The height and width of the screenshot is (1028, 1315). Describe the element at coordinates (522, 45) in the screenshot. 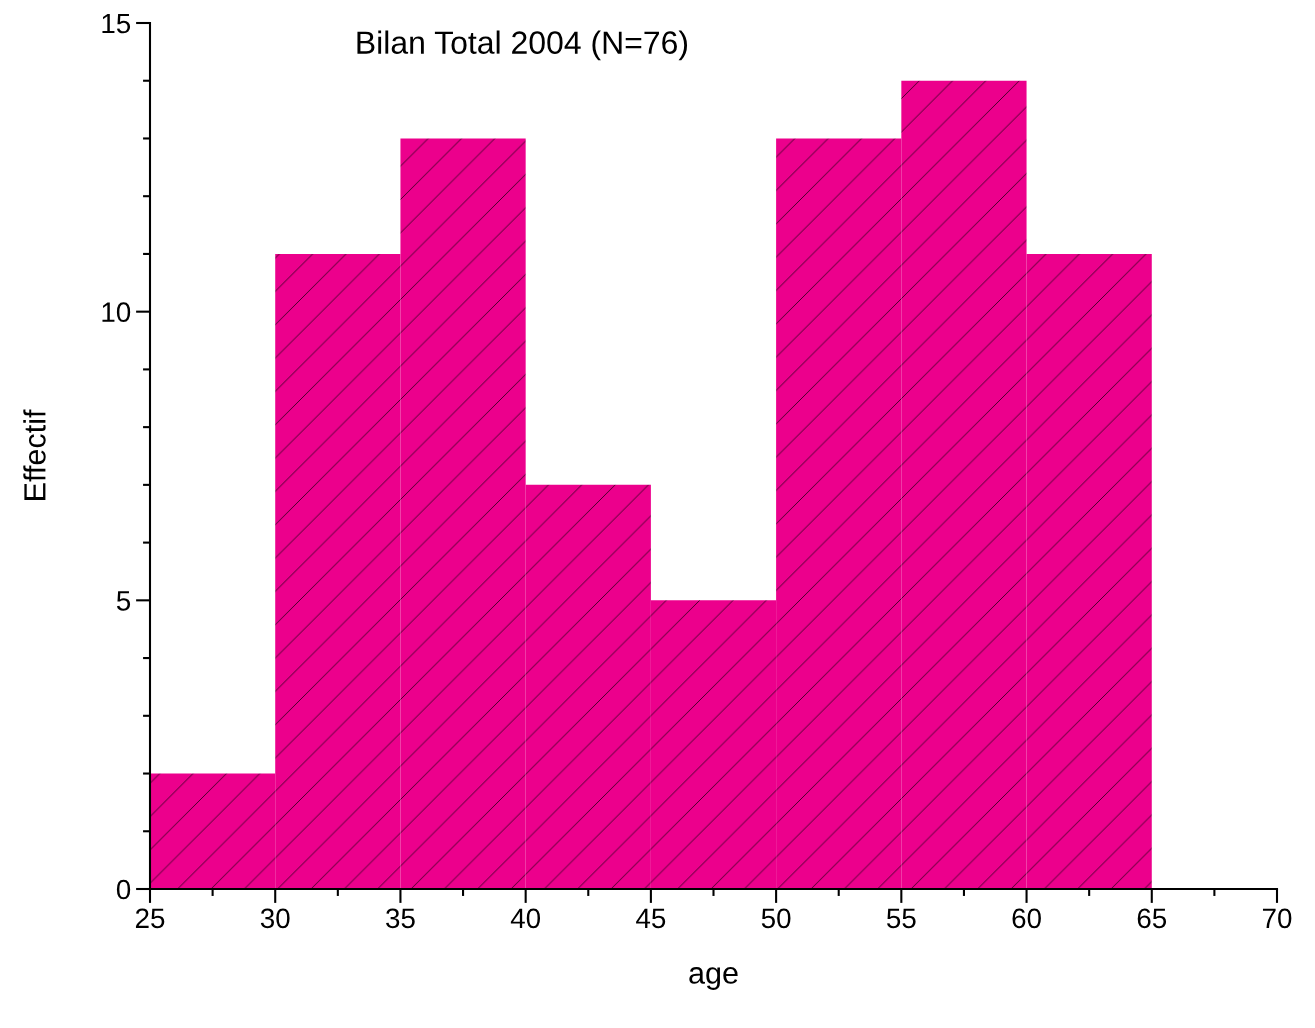

I see `chart-title: Bilan Total 2004 (N=76)` at that location.